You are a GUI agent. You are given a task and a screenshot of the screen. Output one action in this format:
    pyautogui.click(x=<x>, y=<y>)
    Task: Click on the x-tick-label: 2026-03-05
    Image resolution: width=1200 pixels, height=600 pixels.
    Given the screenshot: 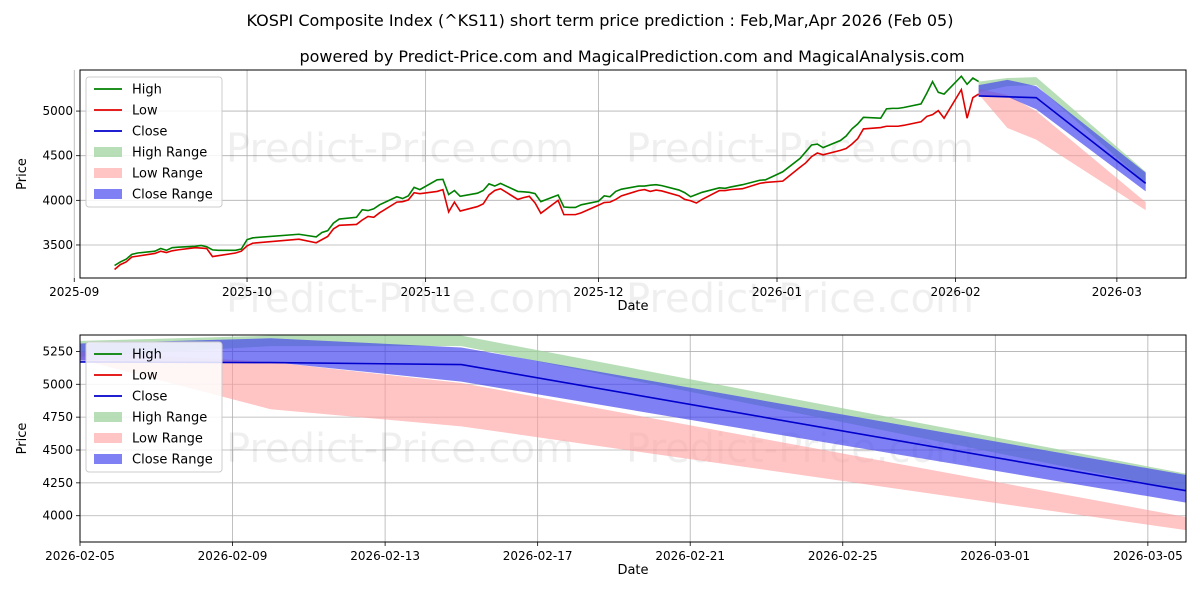 What is the action you would take?
    pyautogui.click(x=1148, y=556)
    